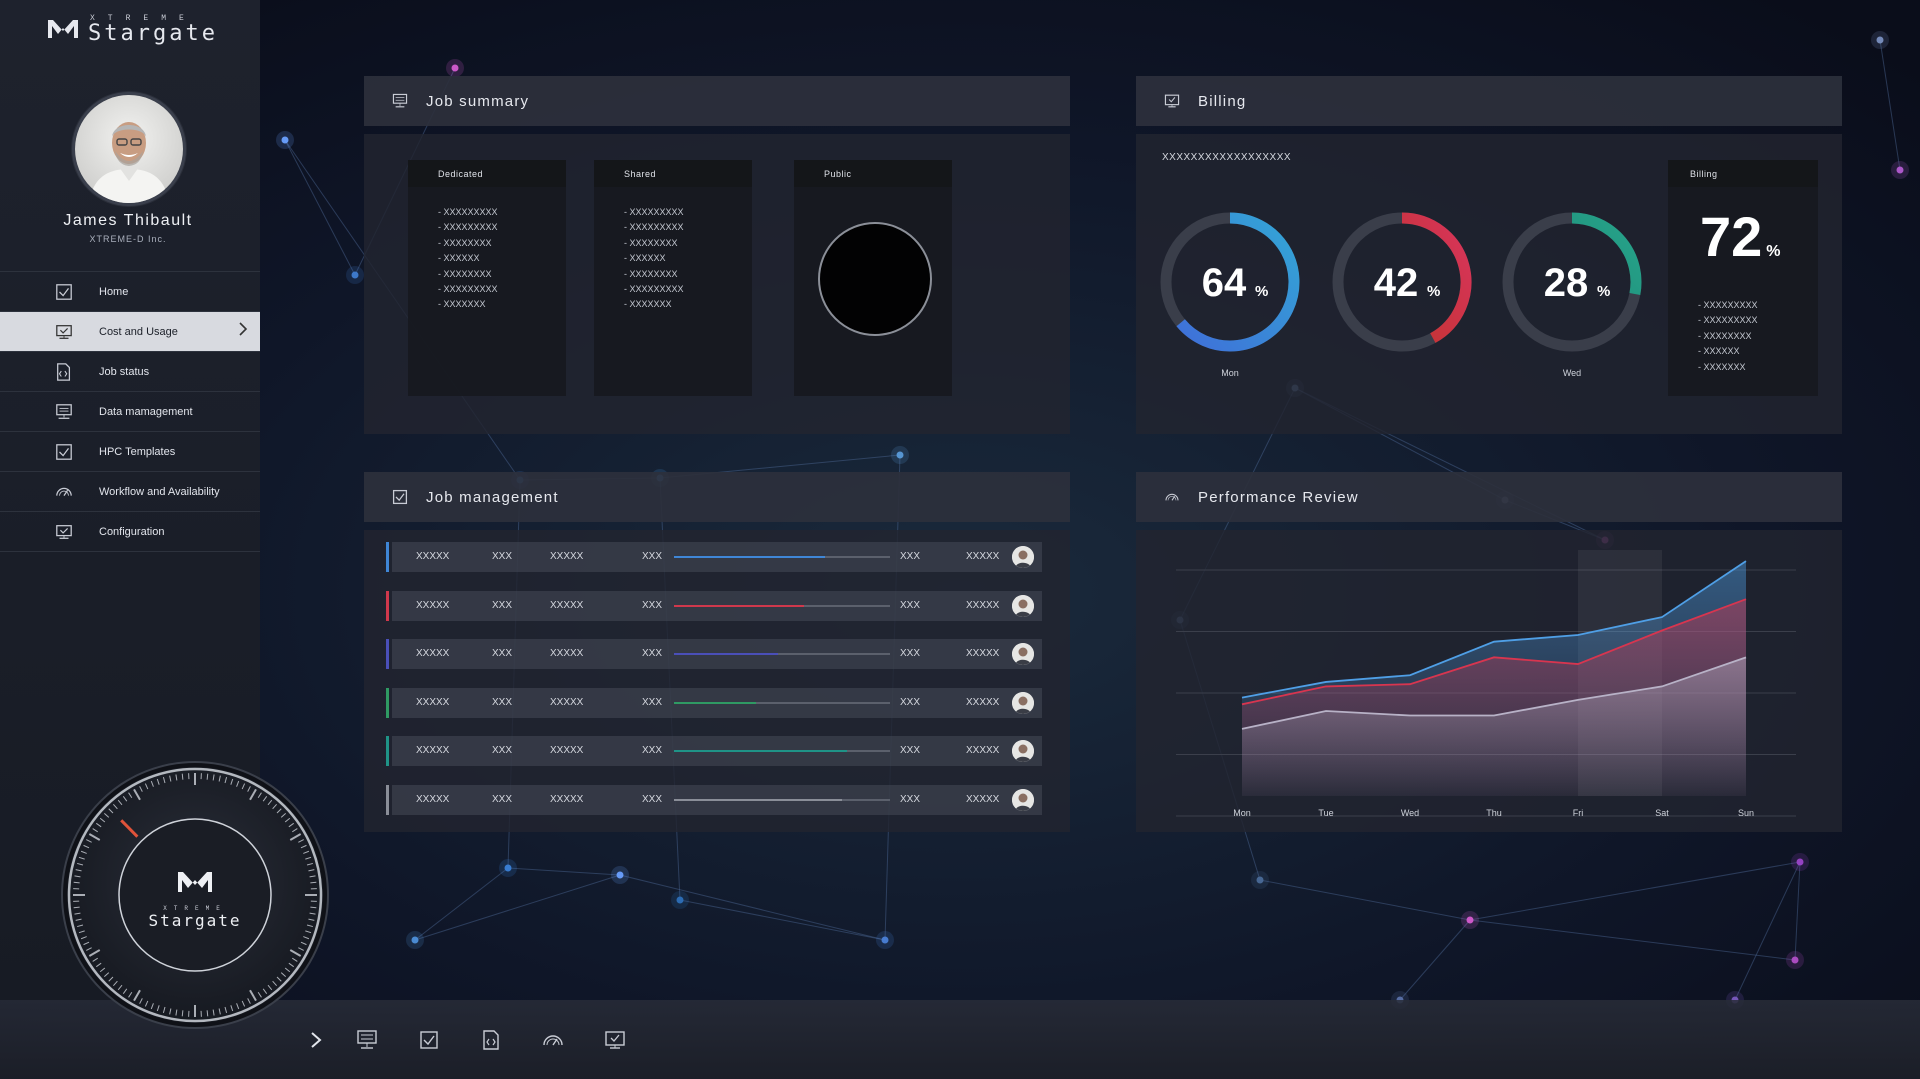  I want to click on list-item: - XXXXXXX, so click(462, 304).